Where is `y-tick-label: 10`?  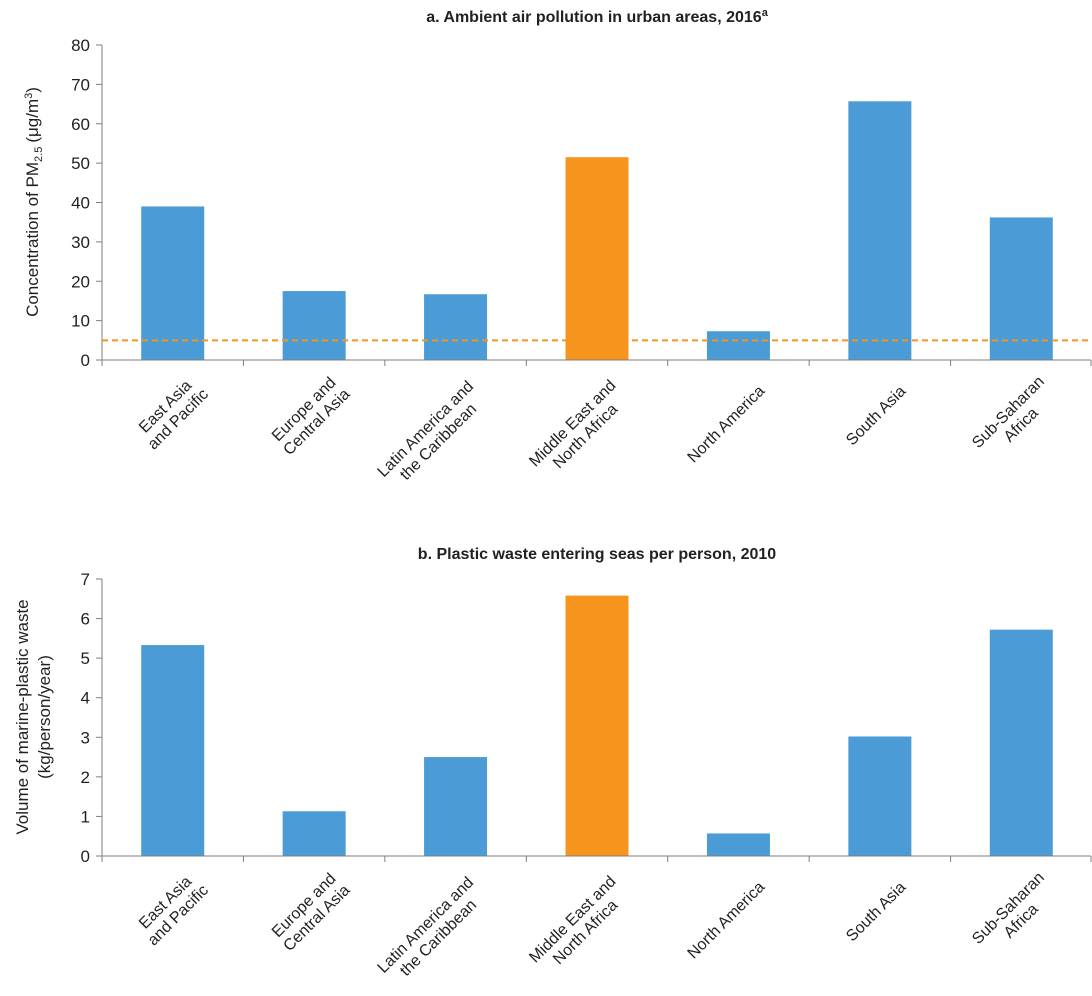
y-tick-label: 10 is located at coordinates (80, 321).